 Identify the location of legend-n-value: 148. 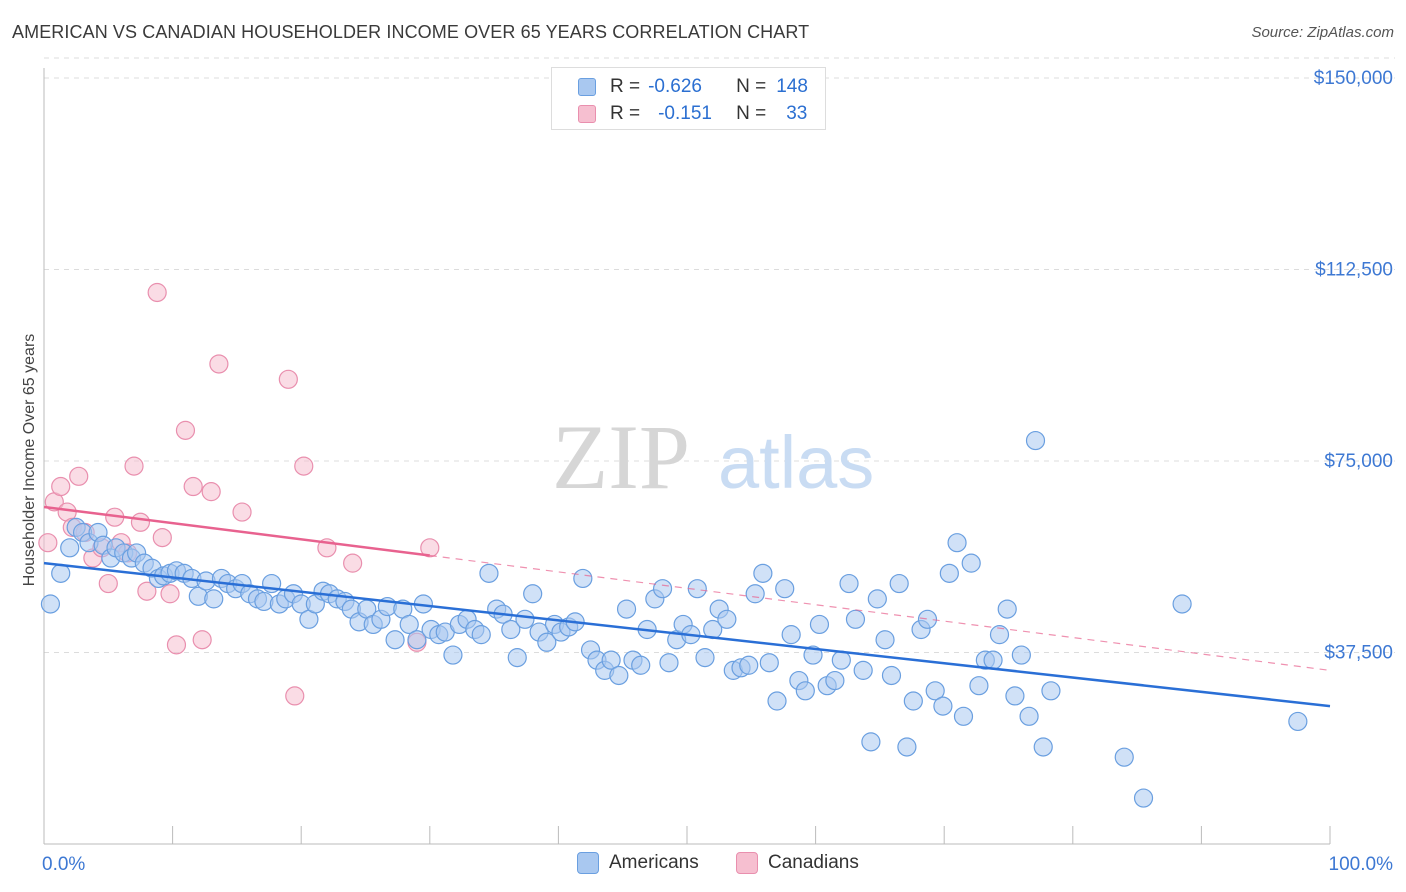
(792, 86).